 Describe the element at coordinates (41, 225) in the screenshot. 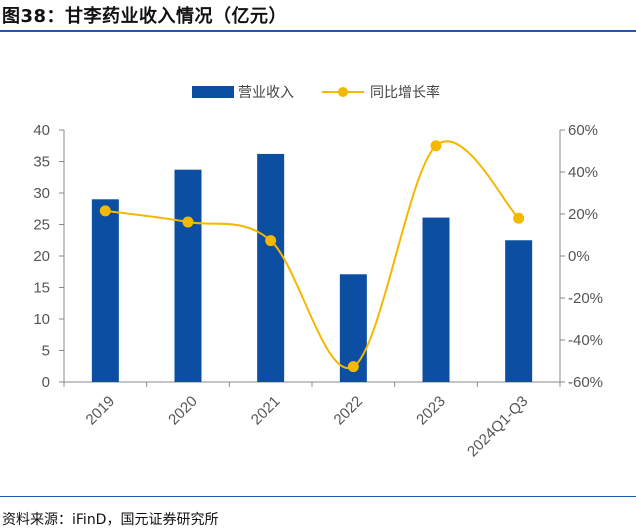

I see `left-tick-label: 25` at that location.